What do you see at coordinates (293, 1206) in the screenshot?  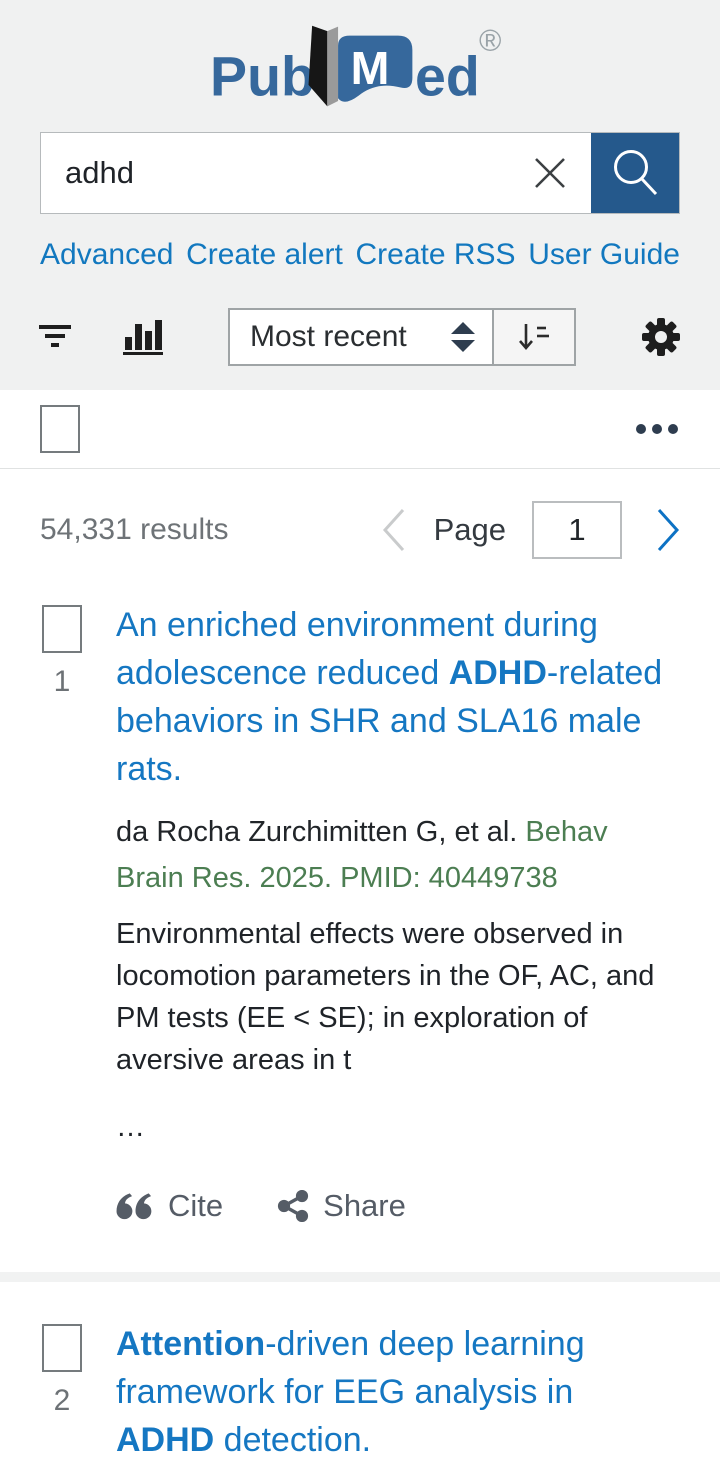 I see `share-icon` at bounding box center [293, 1206].